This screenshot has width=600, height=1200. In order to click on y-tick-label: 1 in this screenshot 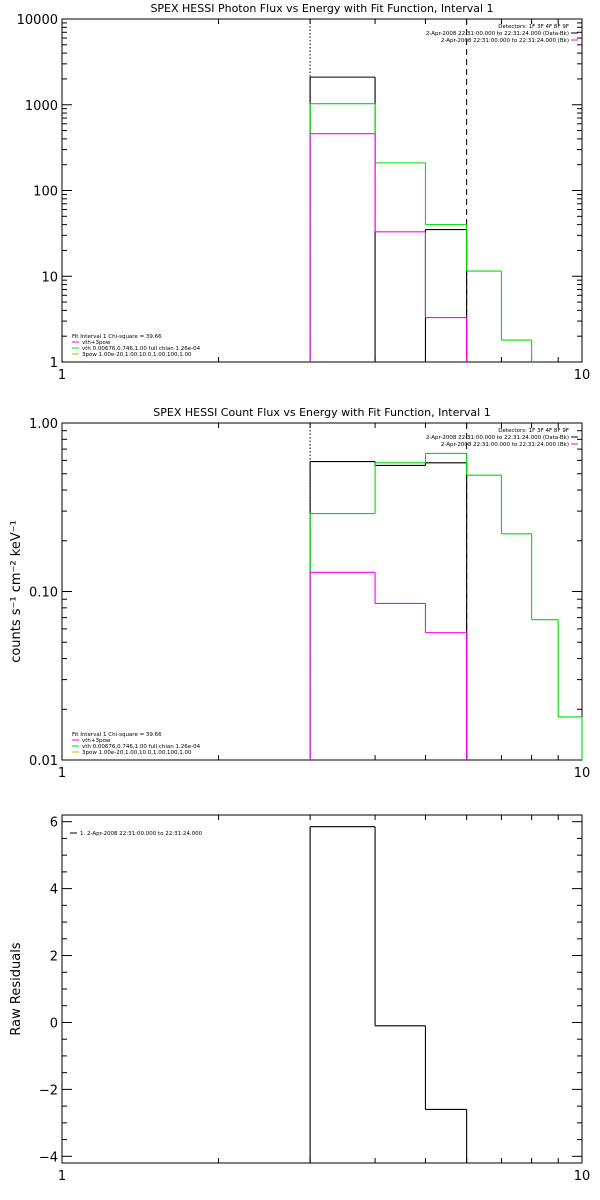, I will do `click(54, 363)`.